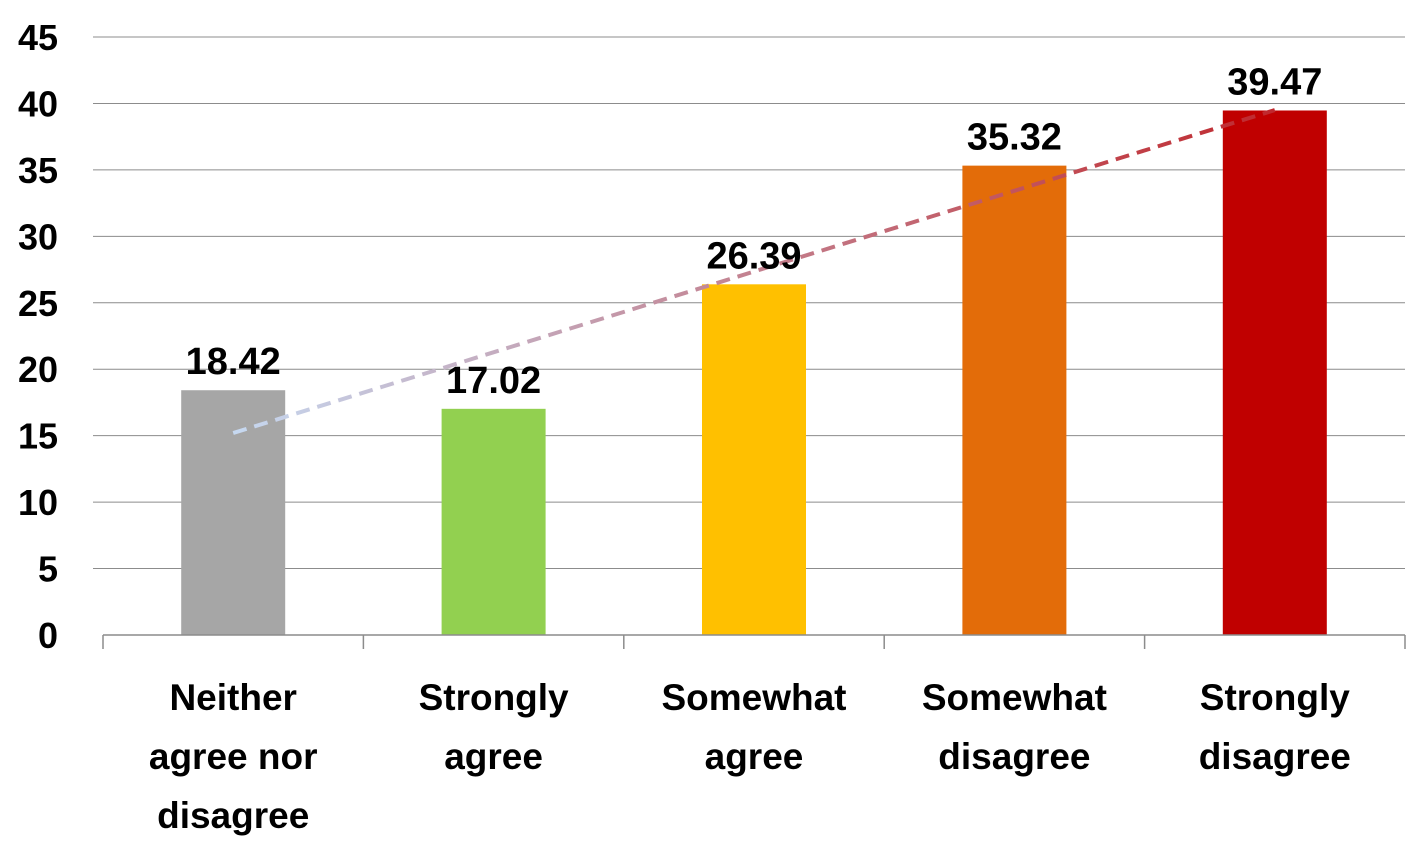 The width and height of the screenshot is (1420, 850). I want to click on y-tick-label: 30, so click(38, 236).